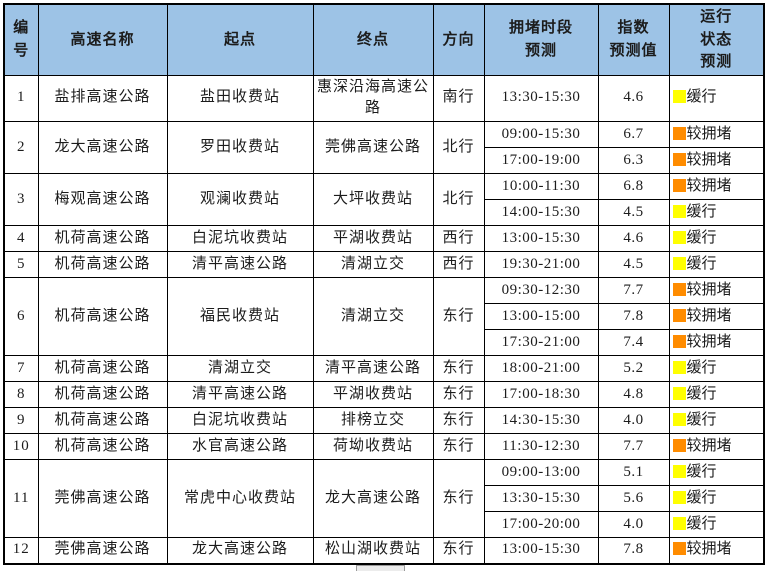  What do you see at coordinates (384, 98) in the screenshot?
I see `table-row: 1 盐排高速公路 盐田收费站 惠深沿海高速公路 南行 13:30-15:30 4.6 缓行` at bounding box center [384, 98].